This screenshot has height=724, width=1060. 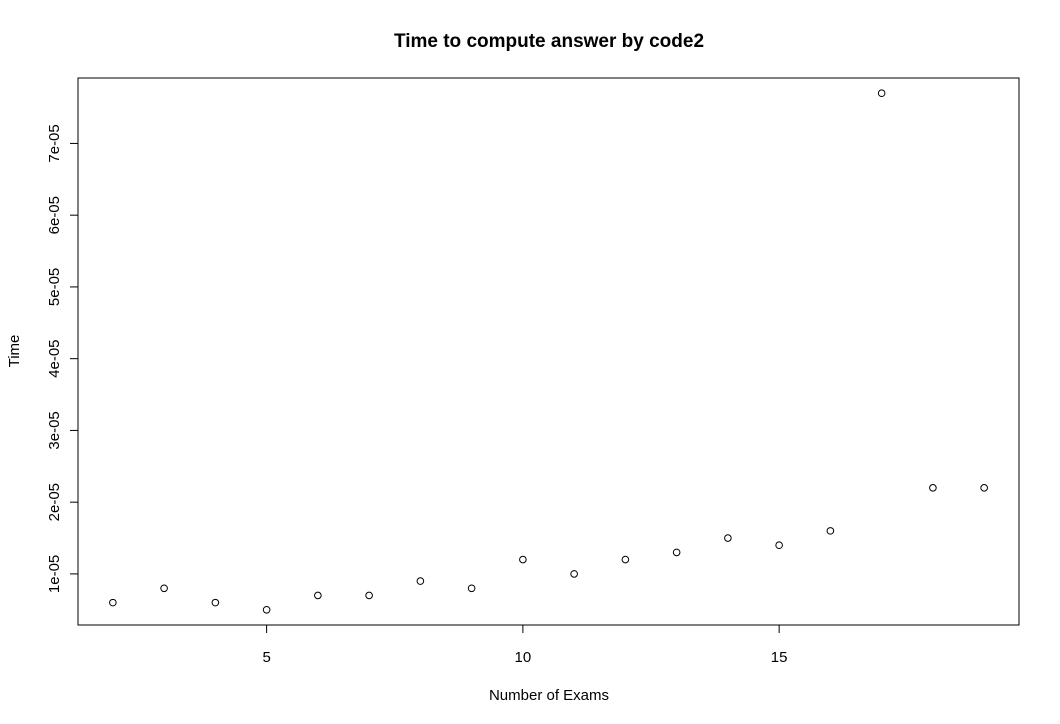 I want to click on y-tick-label: 3e-05, so click(x=54, y=430).